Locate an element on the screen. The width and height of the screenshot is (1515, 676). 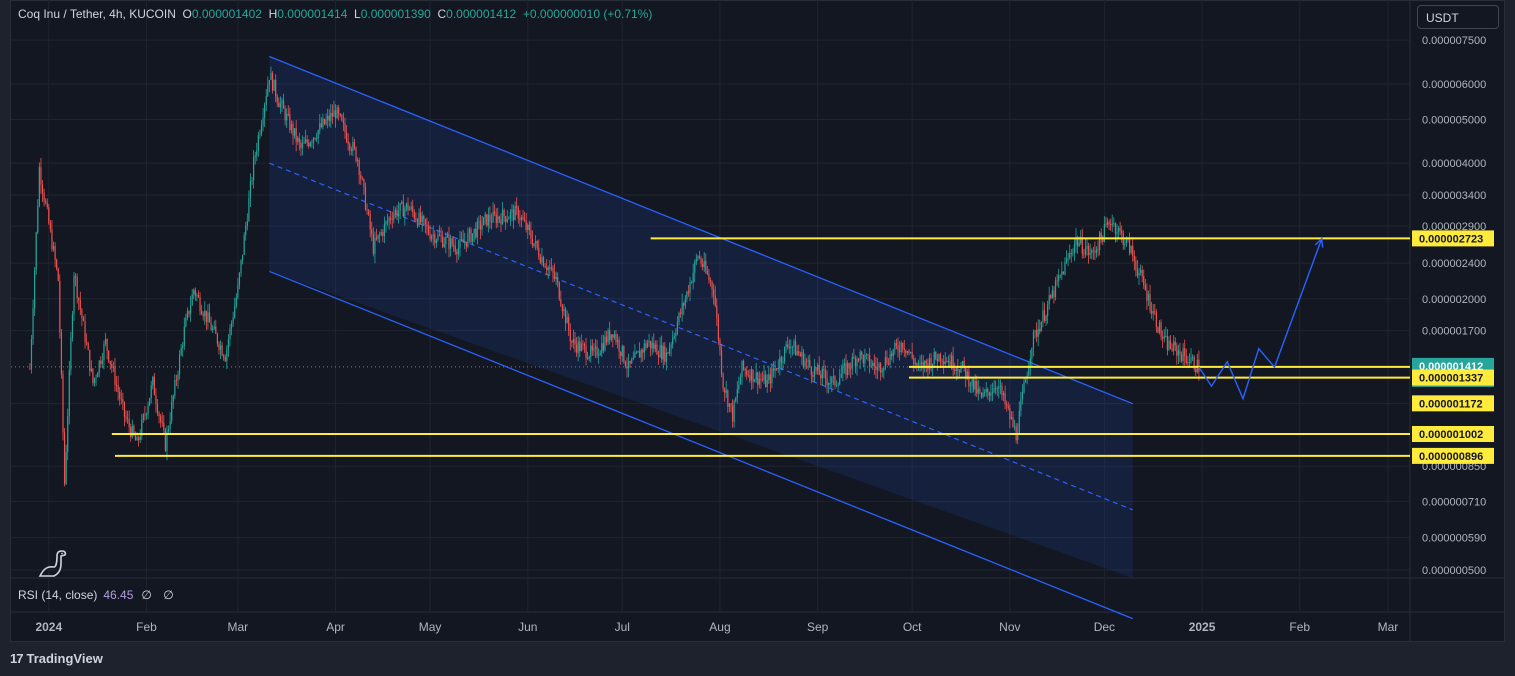
level-price-label: 0.000001002 is located at coordinates (1451, 435).